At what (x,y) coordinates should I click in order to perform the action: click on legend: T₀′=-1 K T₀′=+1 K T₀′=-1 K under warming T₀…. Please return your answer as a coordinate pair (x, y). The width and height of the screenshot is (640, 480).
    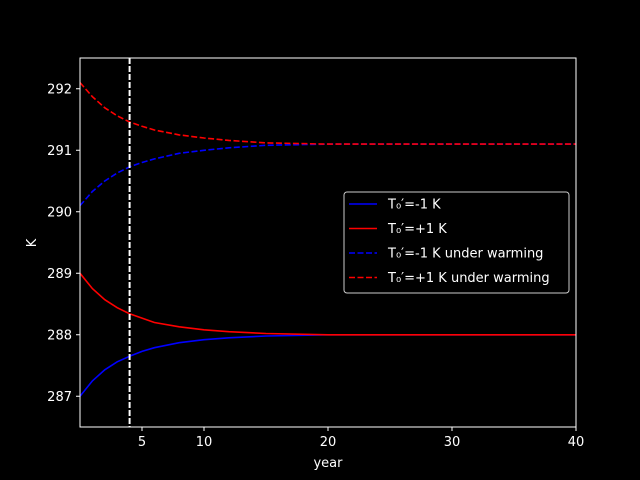
    Looking at the image, I should click on (456, 242).